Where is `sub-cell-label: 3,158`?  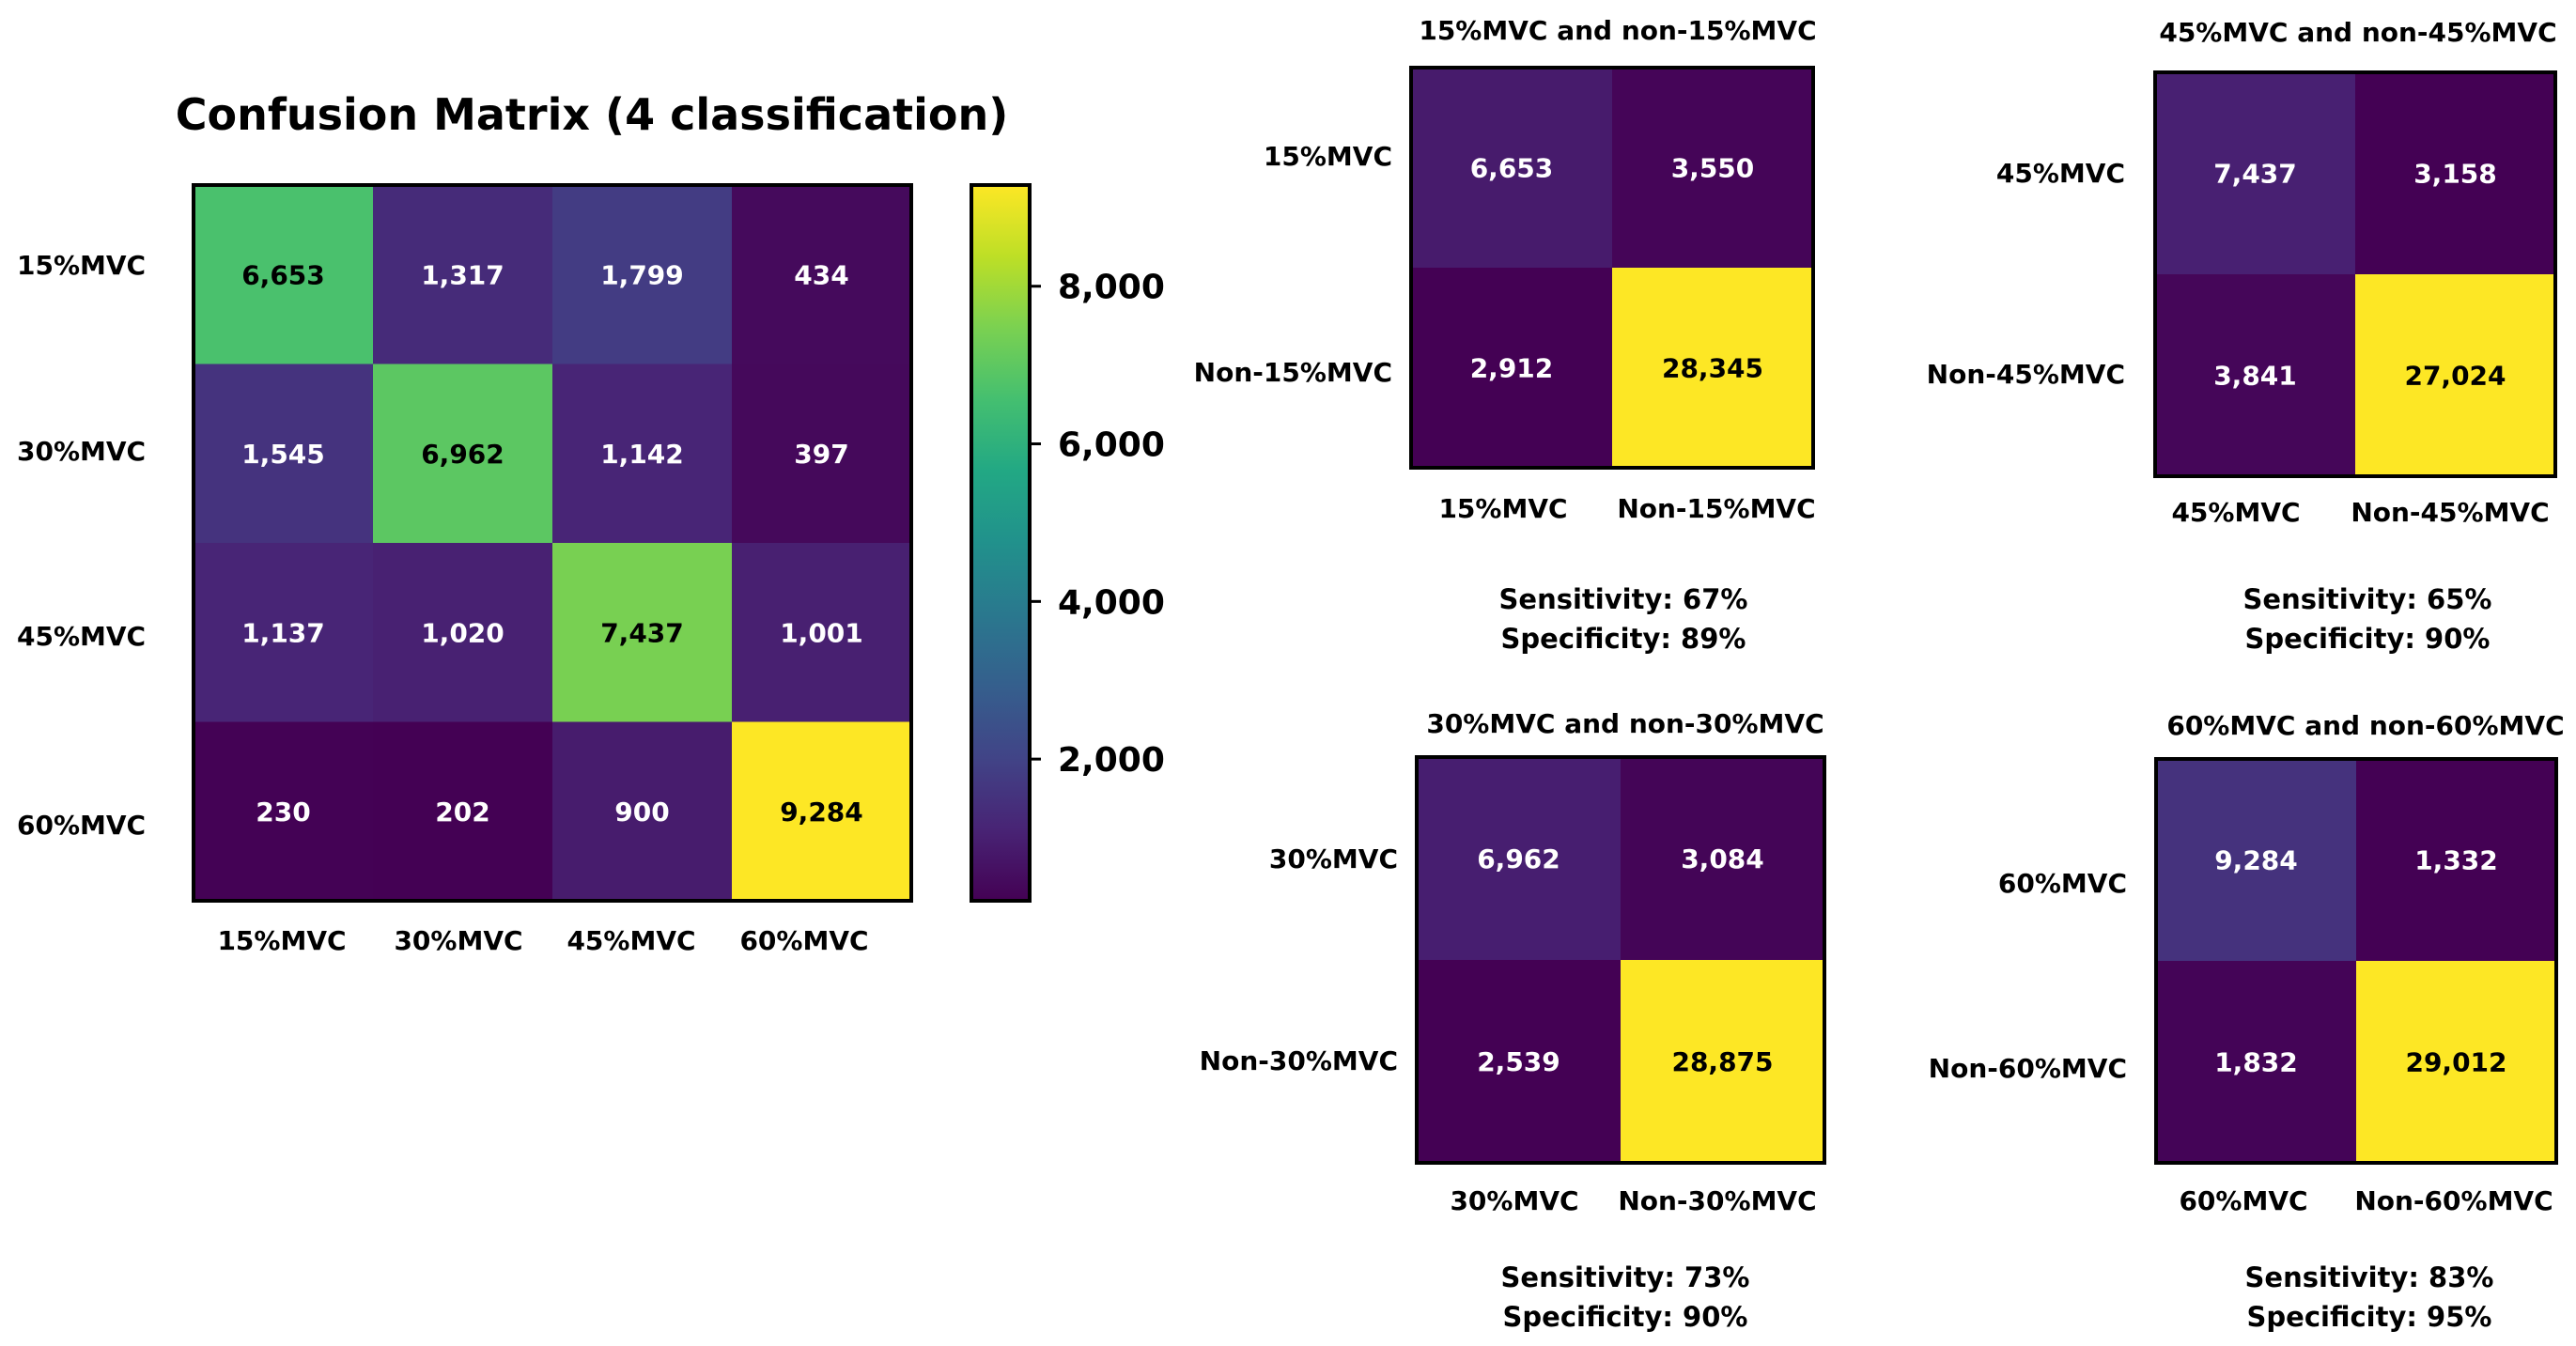 sub-cell-label: 3,158 is located at coordinates (2455, 174).